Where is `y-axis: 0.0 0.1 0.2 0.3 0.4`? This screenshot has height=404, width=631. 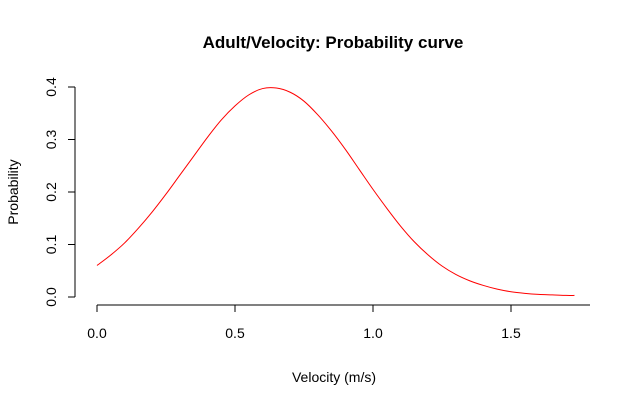 y-axis: 0.0 0.1 0.2 0.3 0.4 is located at coordinates (59, 192).